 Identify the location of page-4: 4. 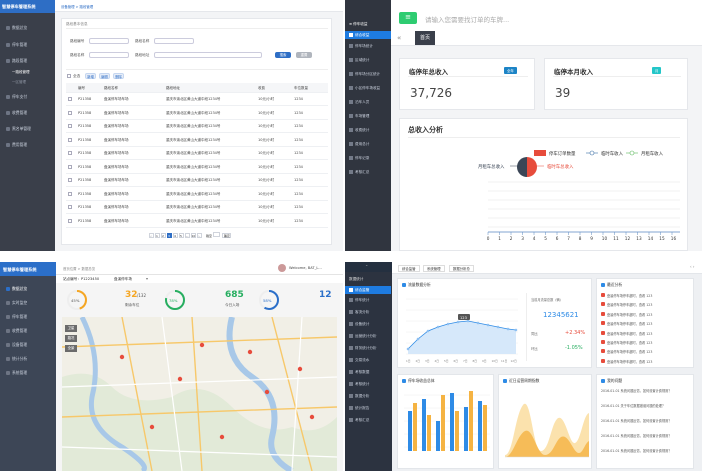
(175, 235).